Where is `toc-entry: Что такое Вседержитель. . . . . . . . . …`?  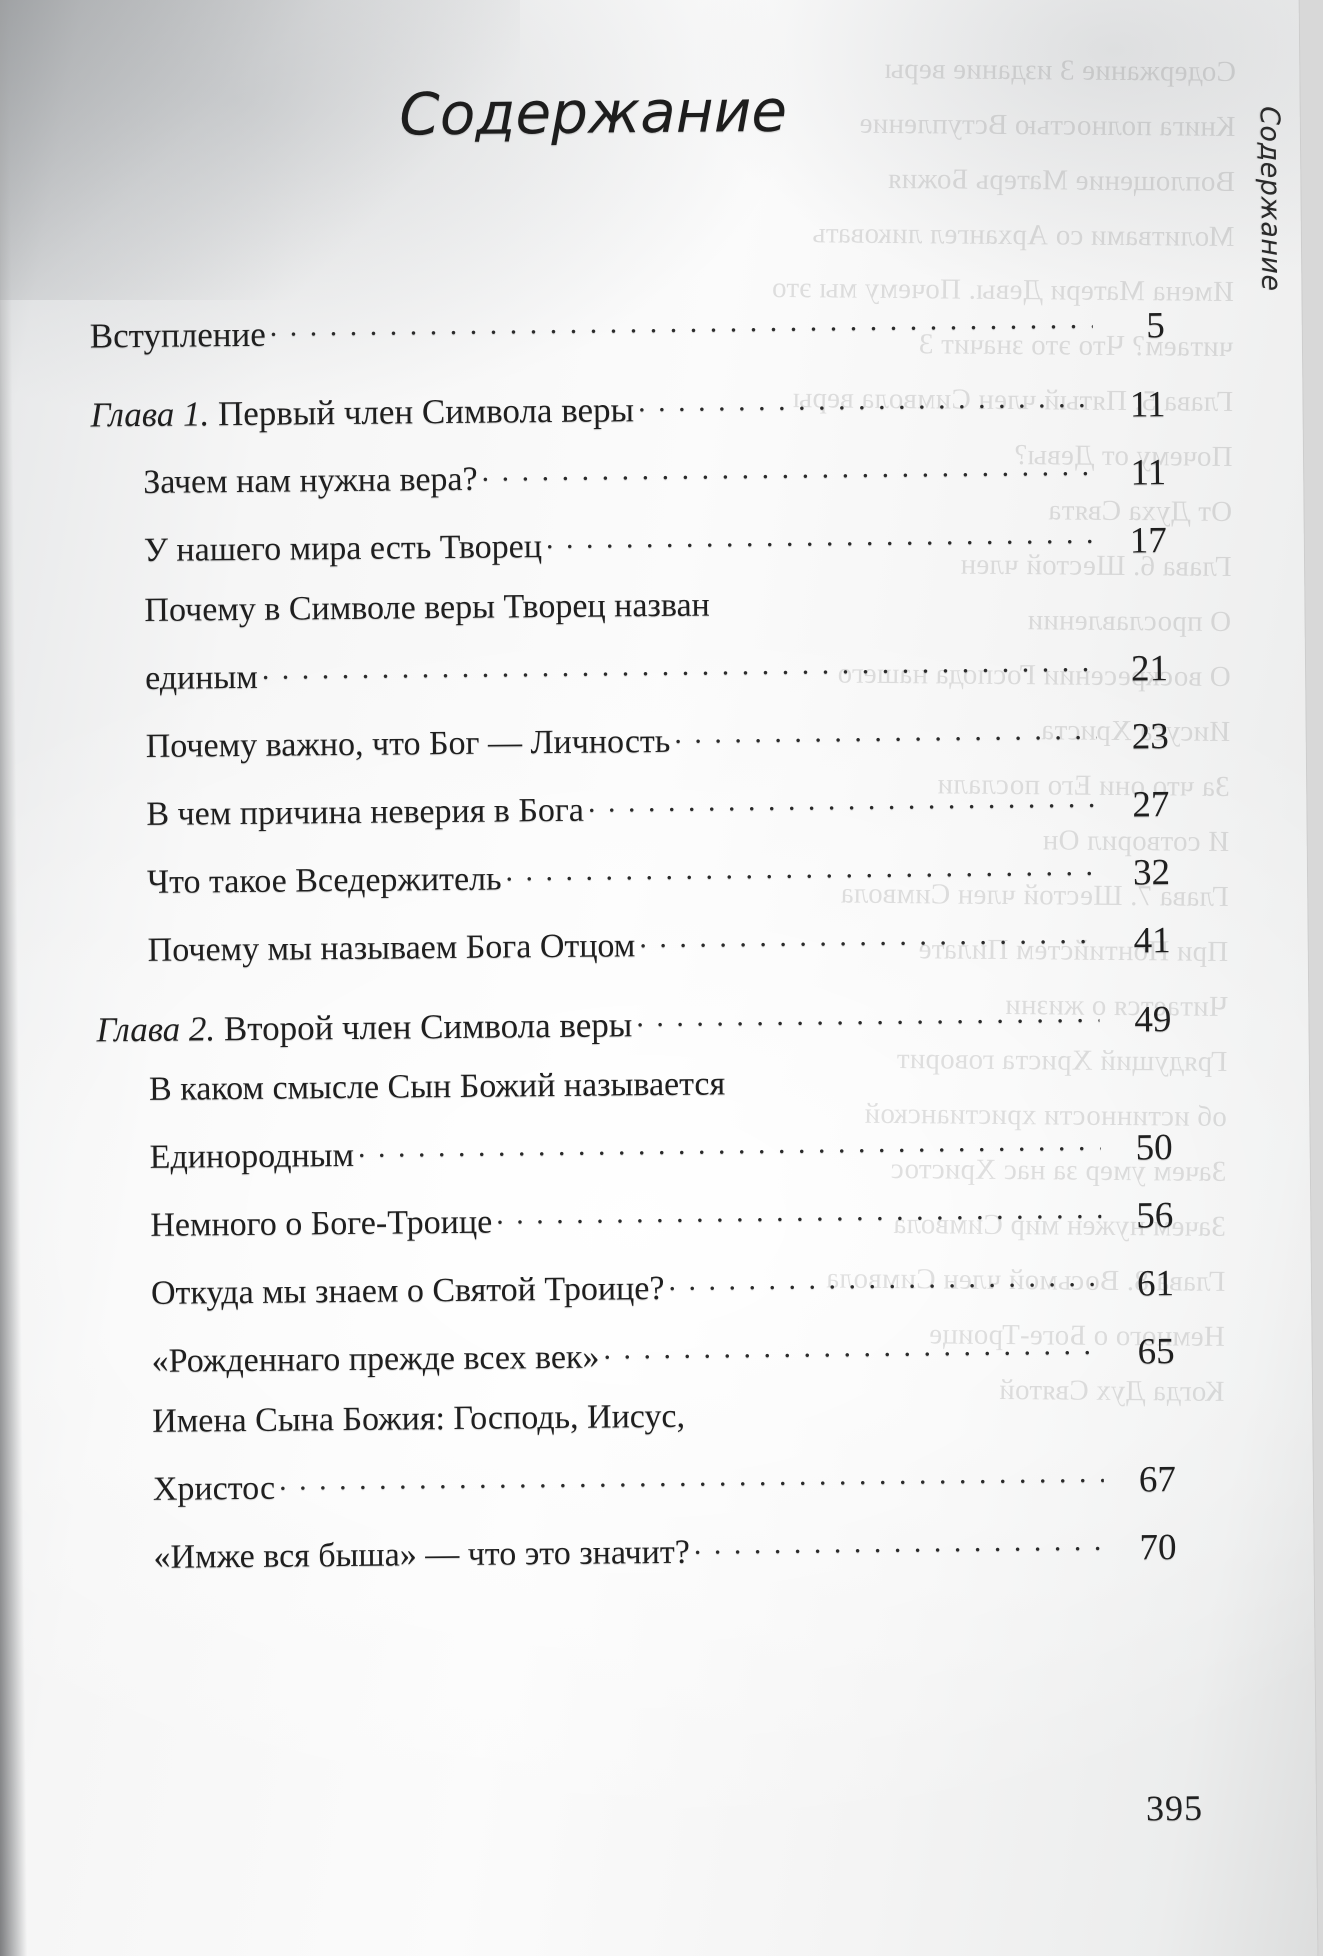
toc-entry: Что такое Вседержитель. . . . . . . . . … is located at coordinates (632, 873).